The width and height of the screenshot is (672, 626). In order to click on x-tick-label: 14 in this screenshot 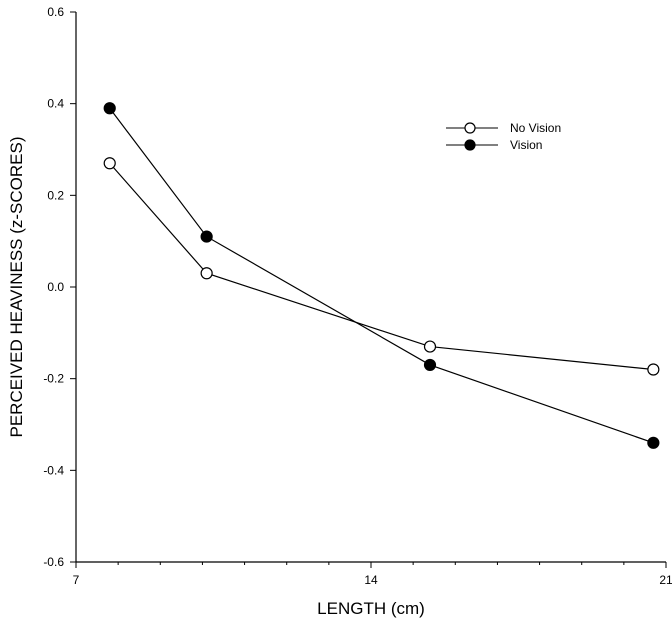, I will do `click(371, 580)`.